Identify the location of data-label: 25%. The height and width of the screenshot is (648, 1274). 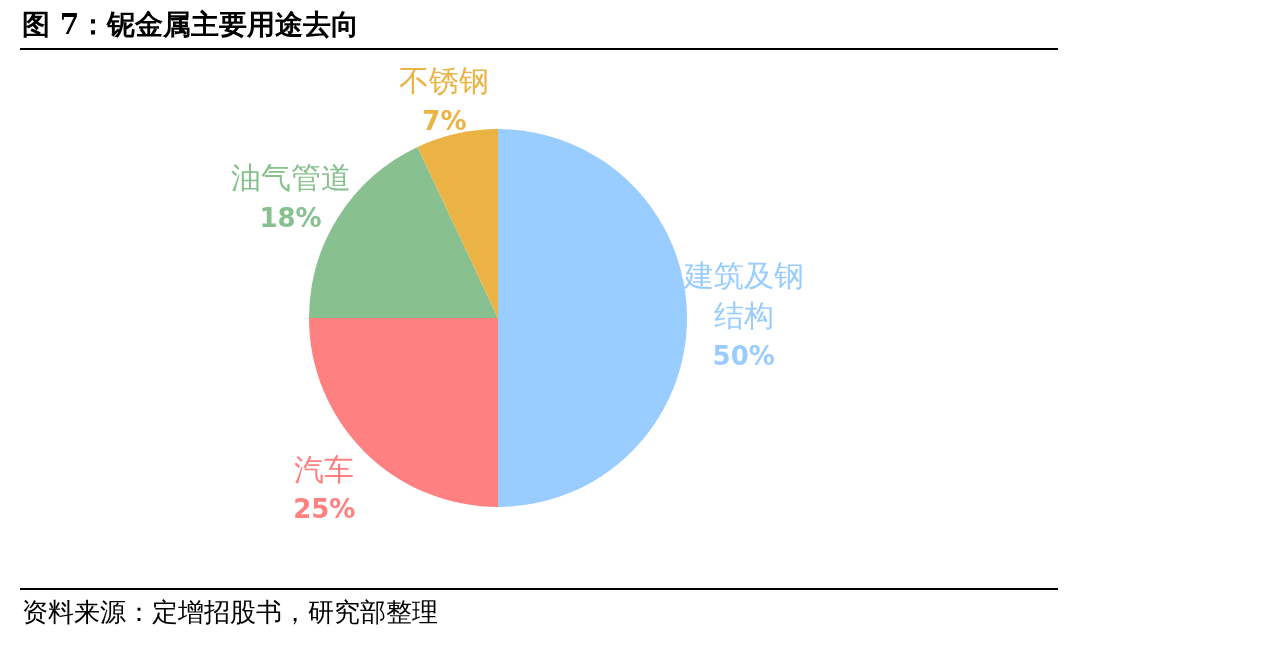
(324, 509).